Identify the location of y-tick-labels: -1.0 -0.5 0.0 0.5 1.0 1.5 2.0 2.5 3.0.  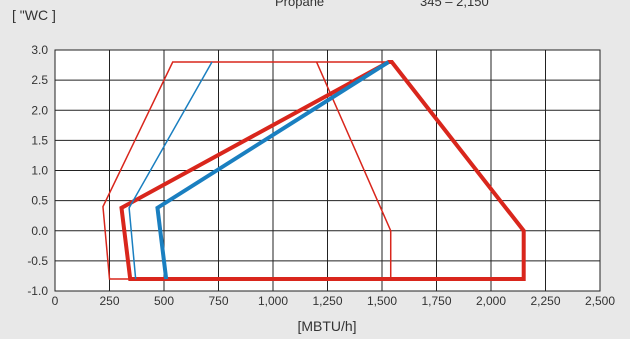
(37, 170).